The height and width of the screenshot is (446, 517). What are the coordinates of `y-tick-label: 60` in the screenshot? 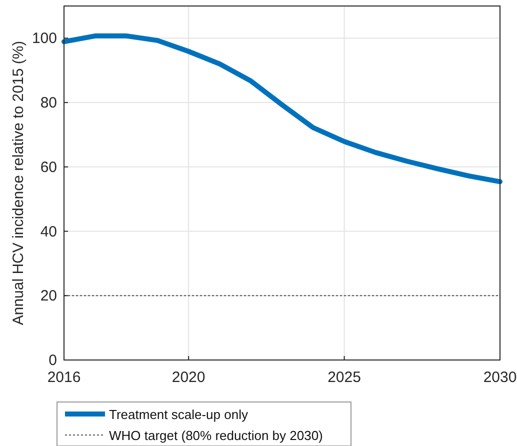 It's located at (48, 167).